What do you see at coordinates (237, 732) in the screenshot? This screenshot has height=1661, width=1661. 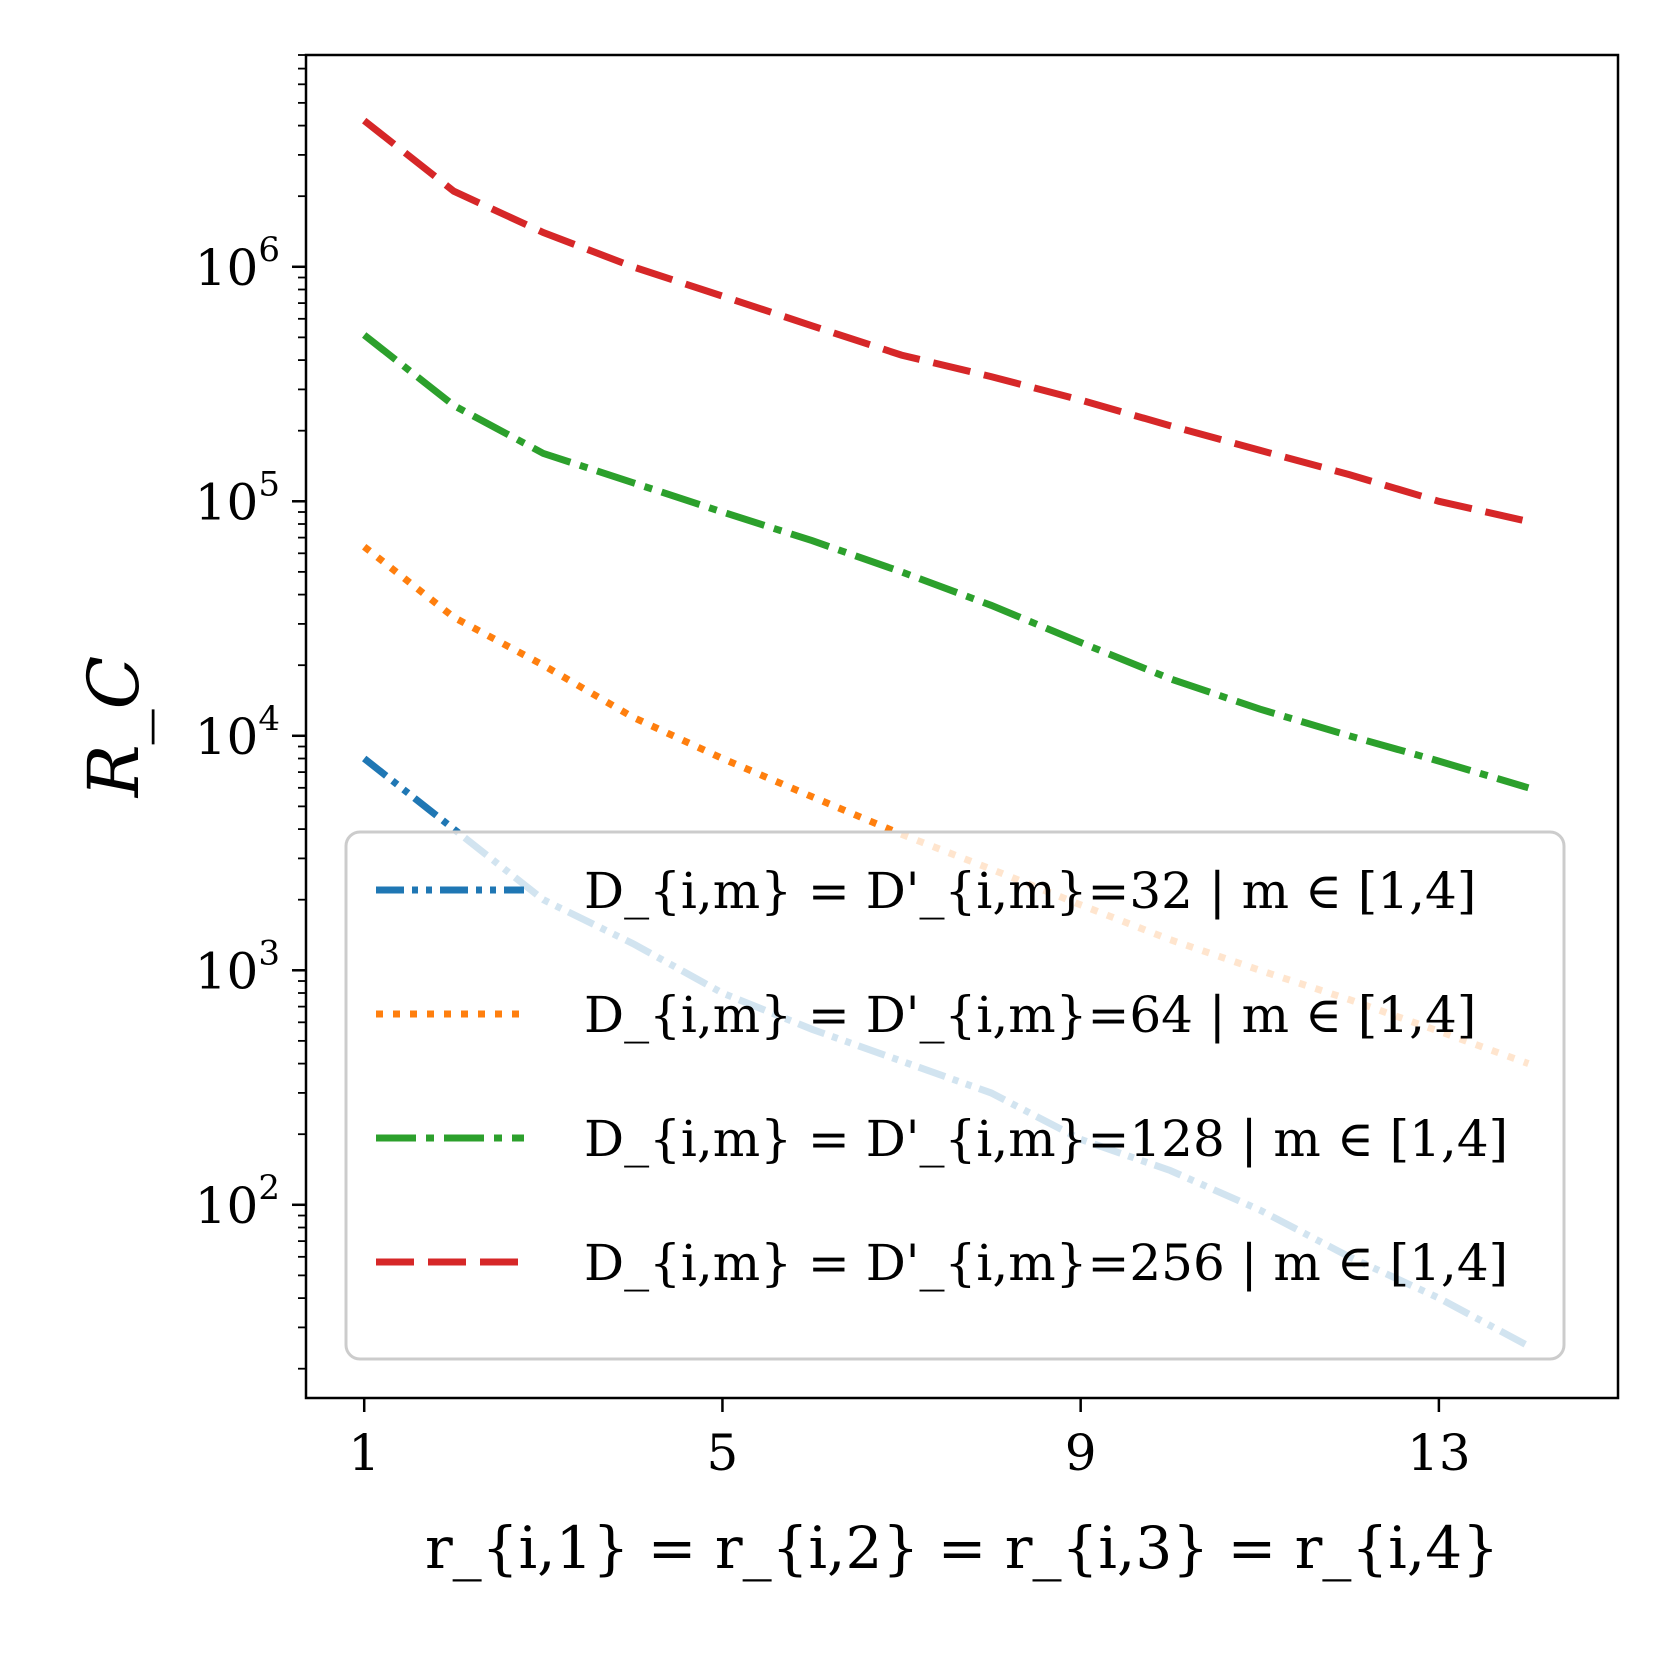 I see `y-tick-label: 10⁴` at bounding box center [237, 732].